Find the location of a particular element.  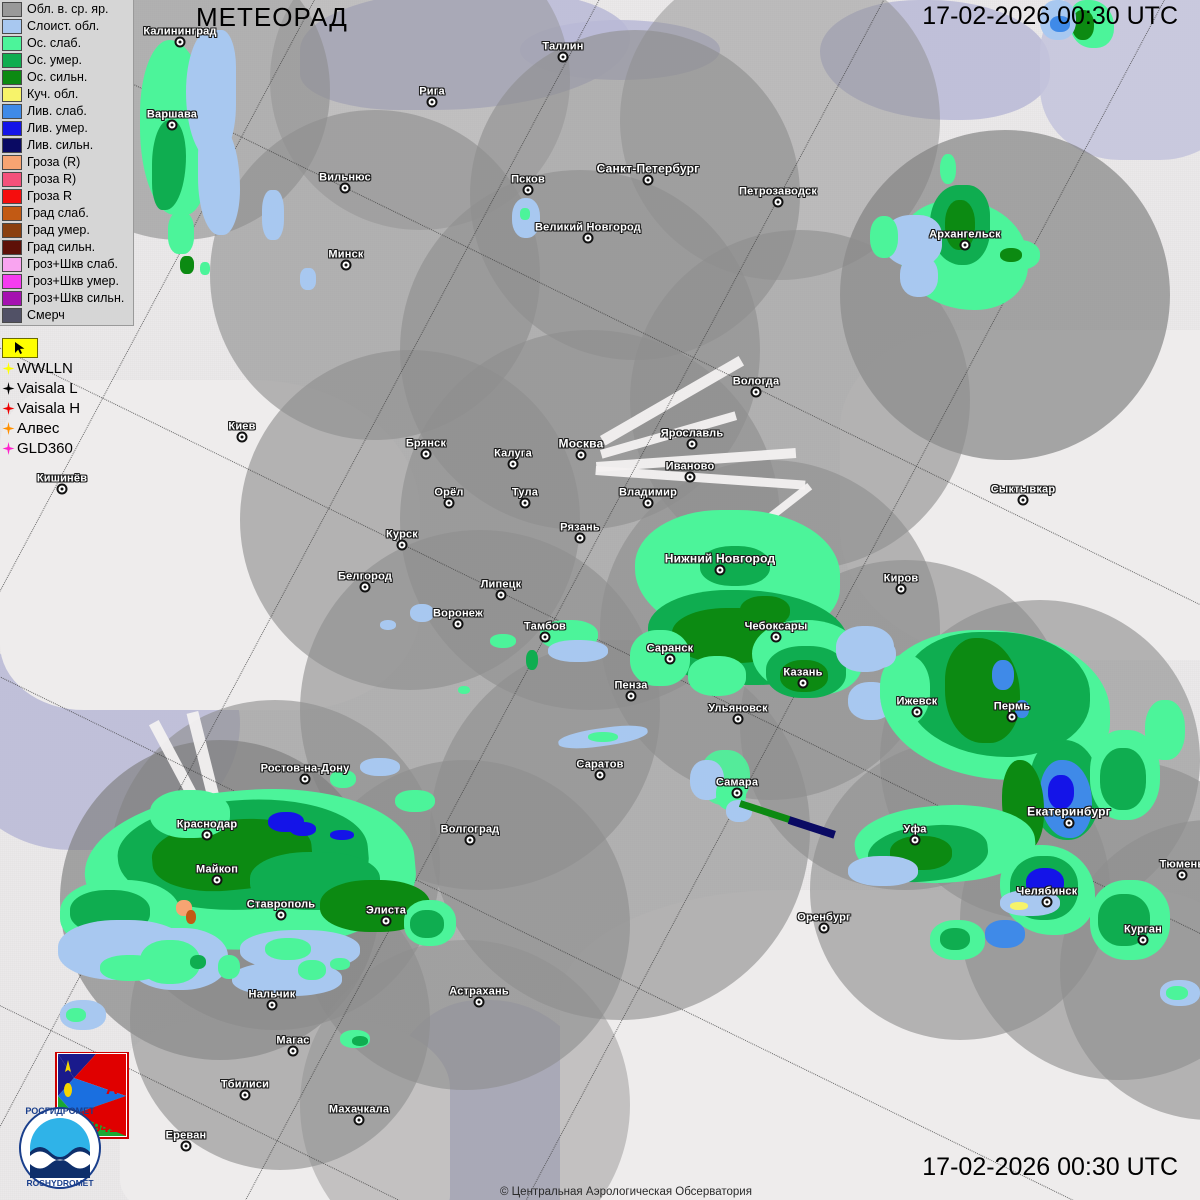

city-marker: Киев is located at coordinates (241, 432).